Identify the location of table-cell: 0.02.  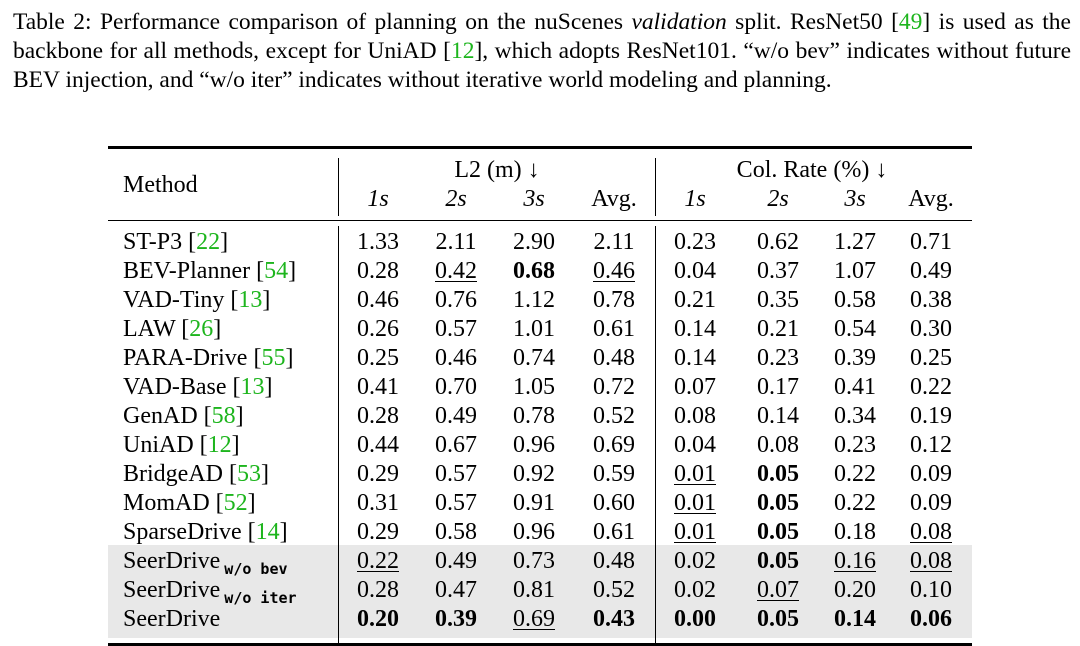
(695, 561).